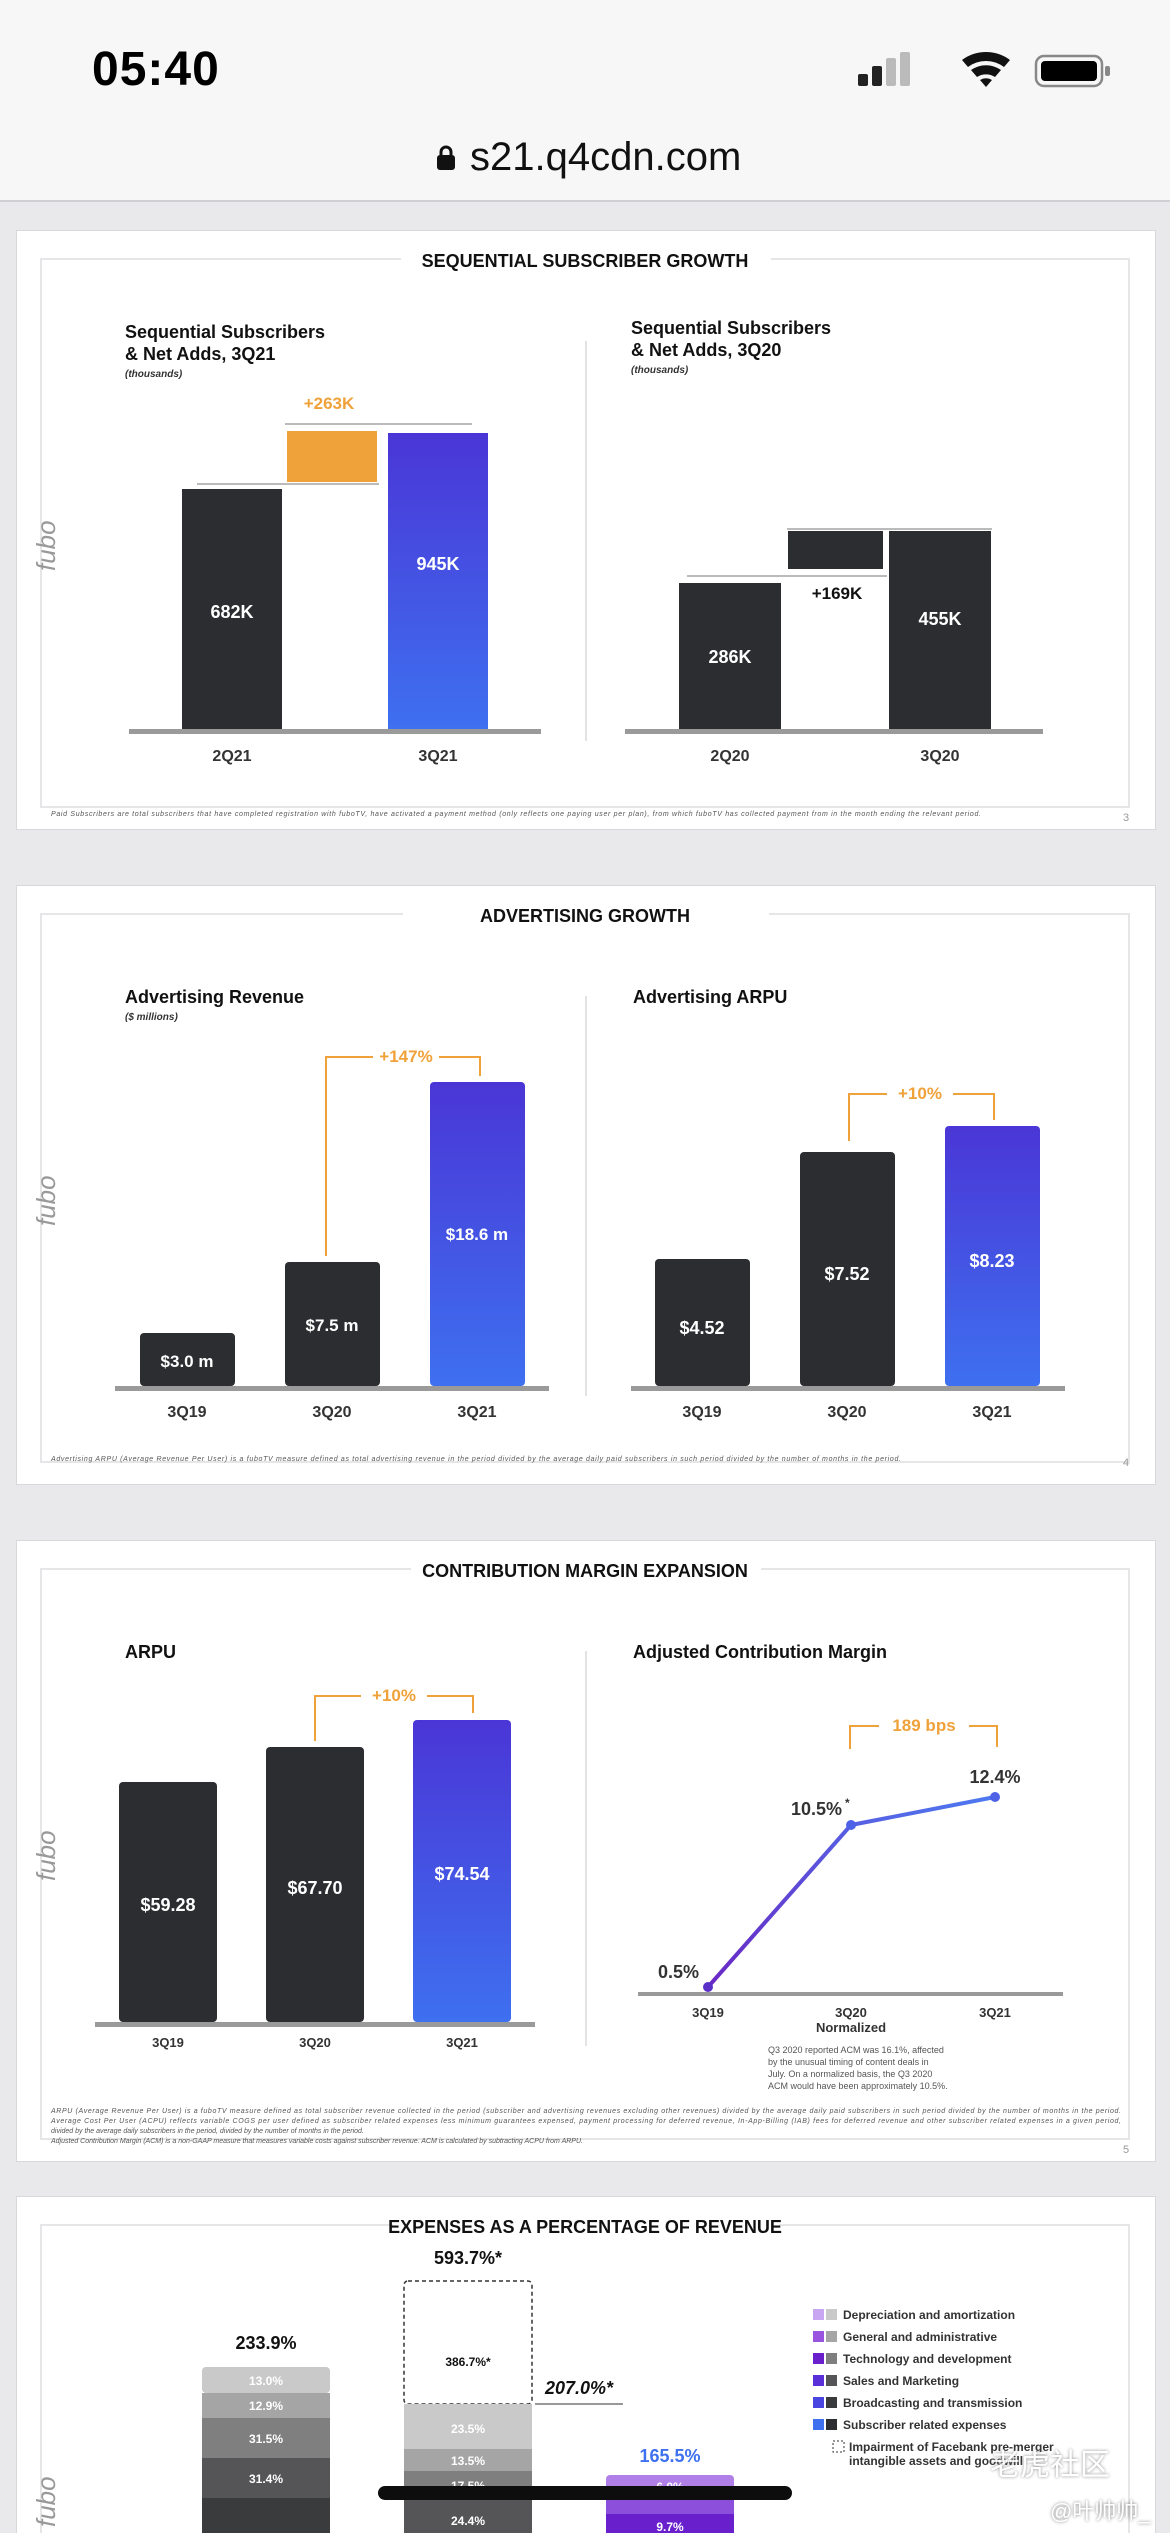 Image resolution: width=1170 pixels, height=2533 pixels. I want to click on address-bar: s21.q4cdn.com, so click(585, 167).